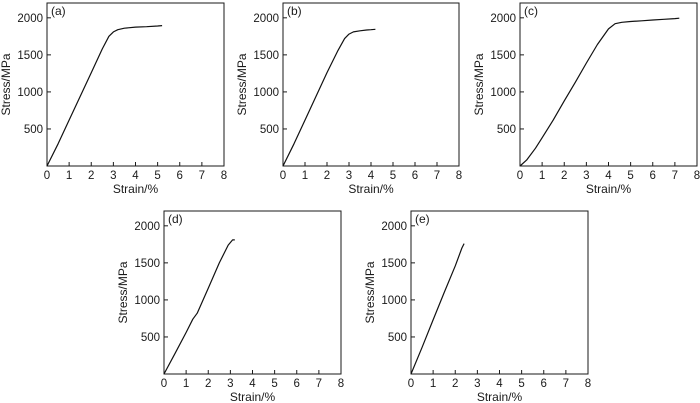 Image resolution: width=700 pixels, height=403 pixels. Describe the element at coordinates (531, 11) in the screenshot. I see `panel-label: (c)` at that location.